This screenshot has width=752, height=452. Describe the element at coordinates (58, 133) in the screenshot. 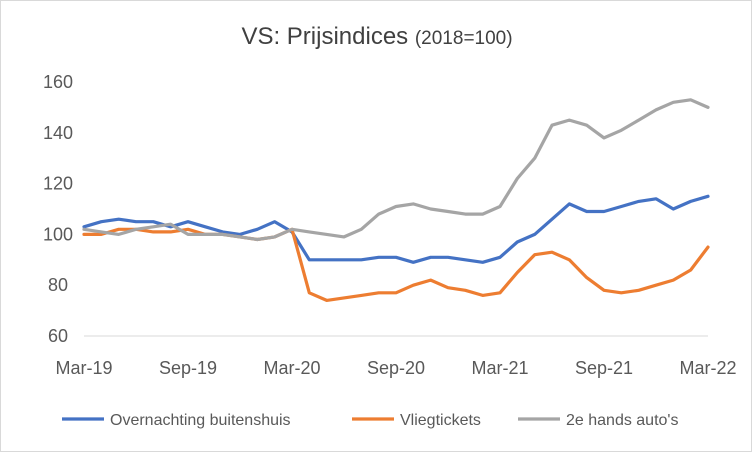

I see `y-tick-label: 140` at that location.